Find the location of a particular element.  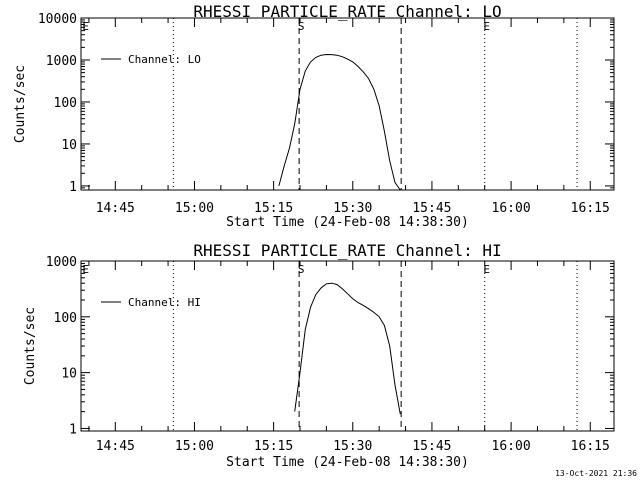

y-tick-label: 10000 is located at coordinates (57, 19).